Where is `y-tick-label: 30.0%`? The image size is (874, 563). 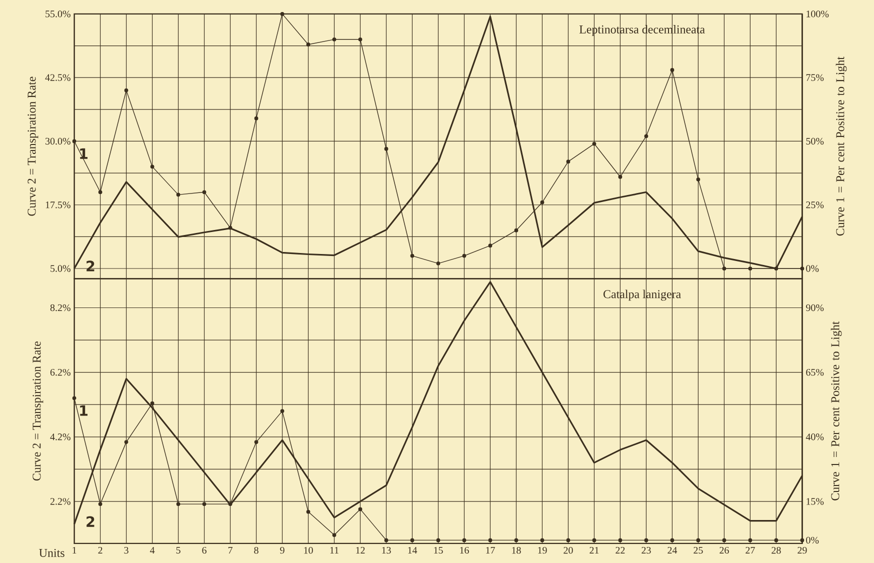 y-tick-label: 30.0% is located at coordinates (58, 141).